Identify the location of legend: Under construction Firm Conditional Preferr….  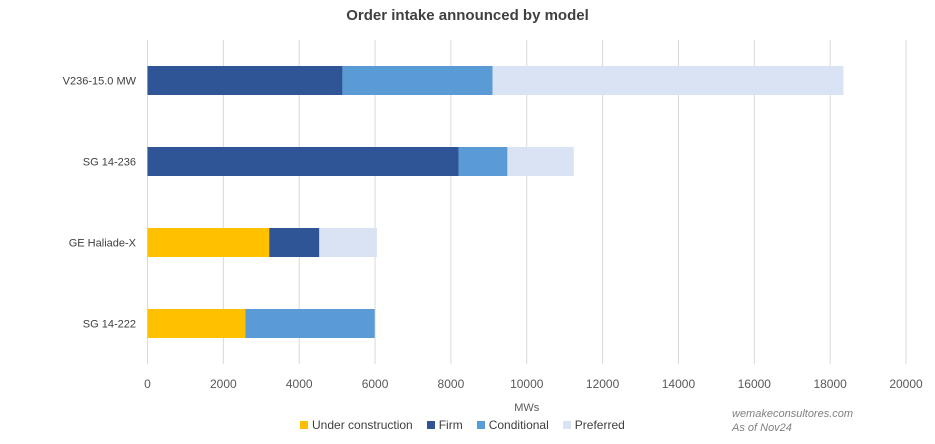
(462, 425).